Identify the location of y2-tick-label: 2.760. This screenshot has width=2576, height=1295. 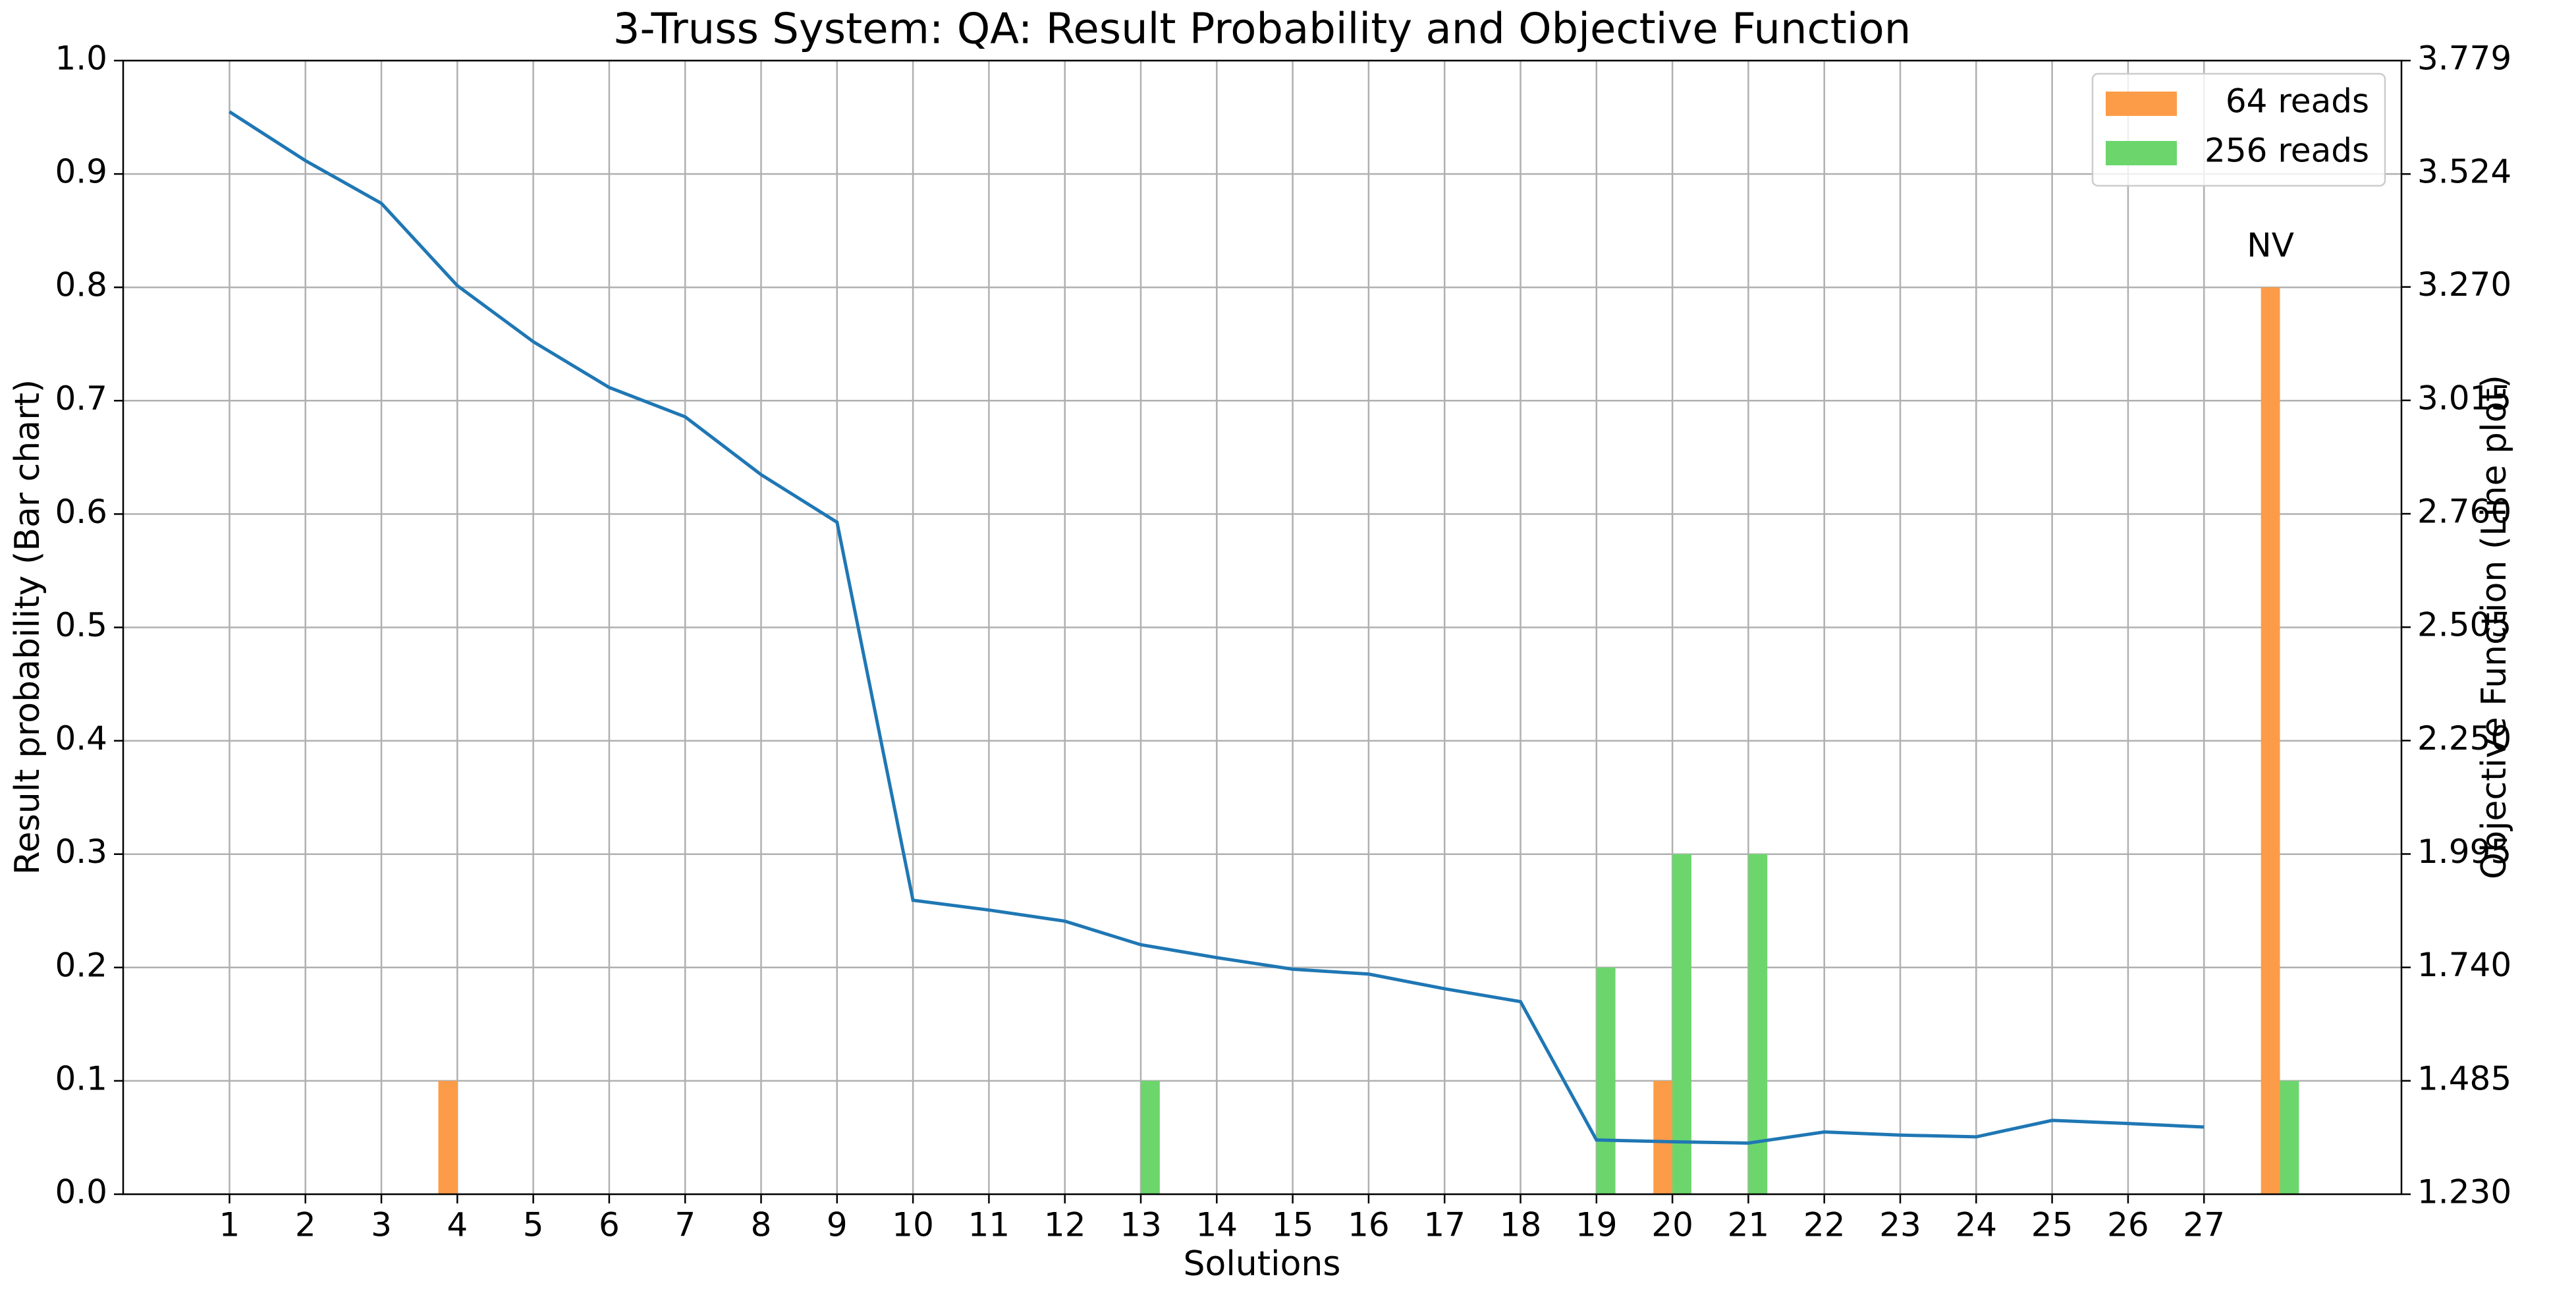
(2464, 511).